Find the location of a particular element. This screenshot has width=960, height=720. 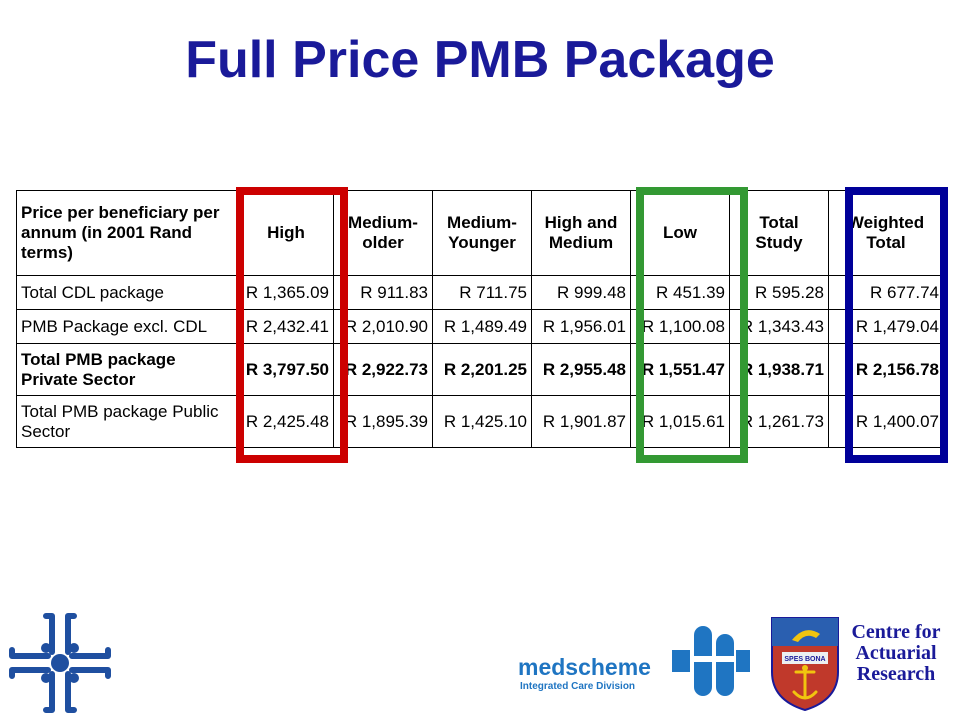

cell-value: R 1,365.09 is located at coordinates (286, 292).